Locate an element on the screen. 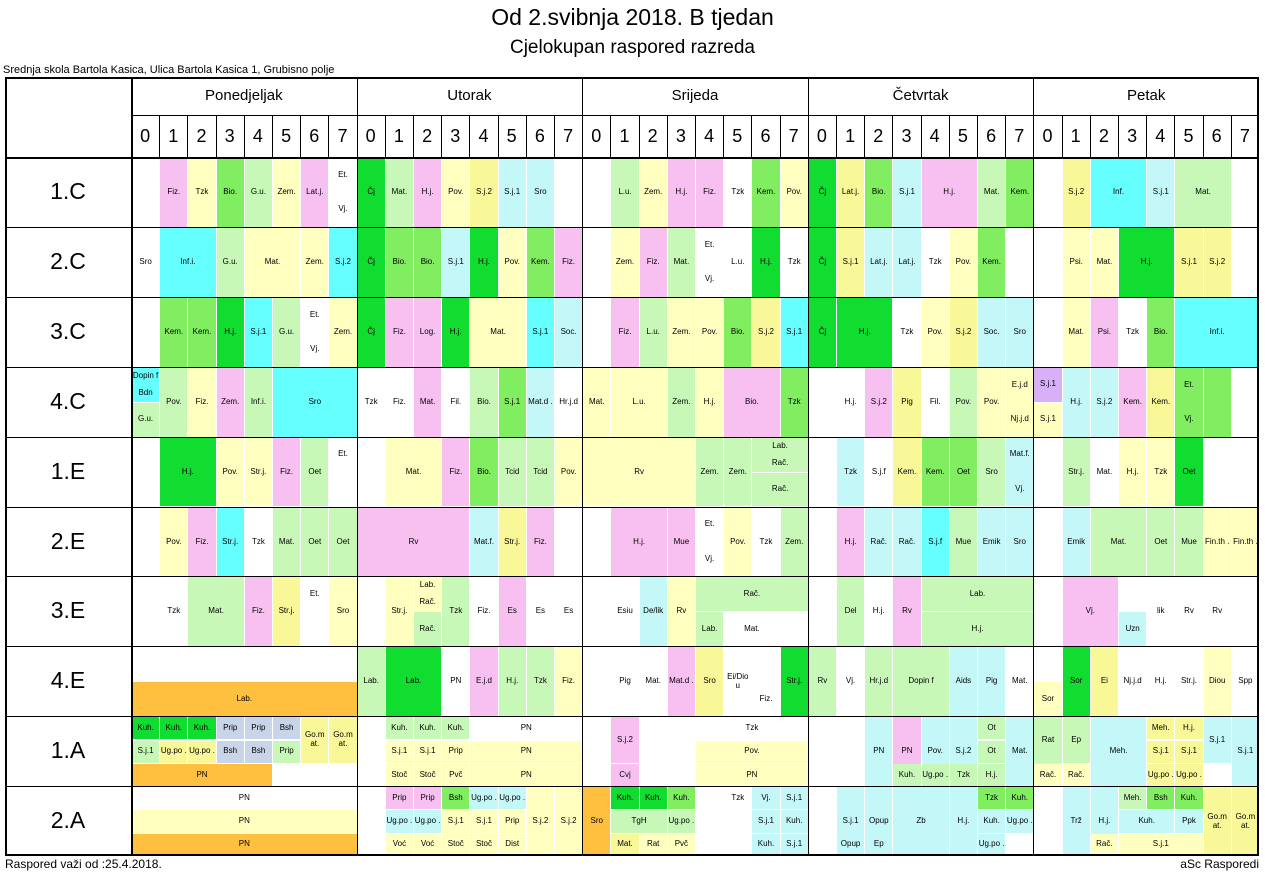 The width and height of the screenshot is (1265, 880). lesson-cell: Ot is located at coordinates (992, 751).